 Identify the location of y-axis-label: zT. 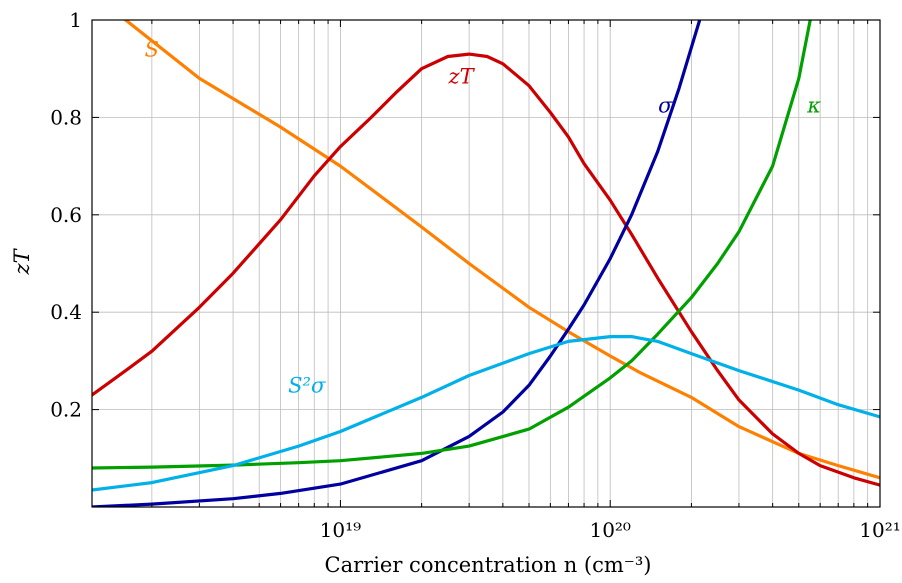
(22, 261).